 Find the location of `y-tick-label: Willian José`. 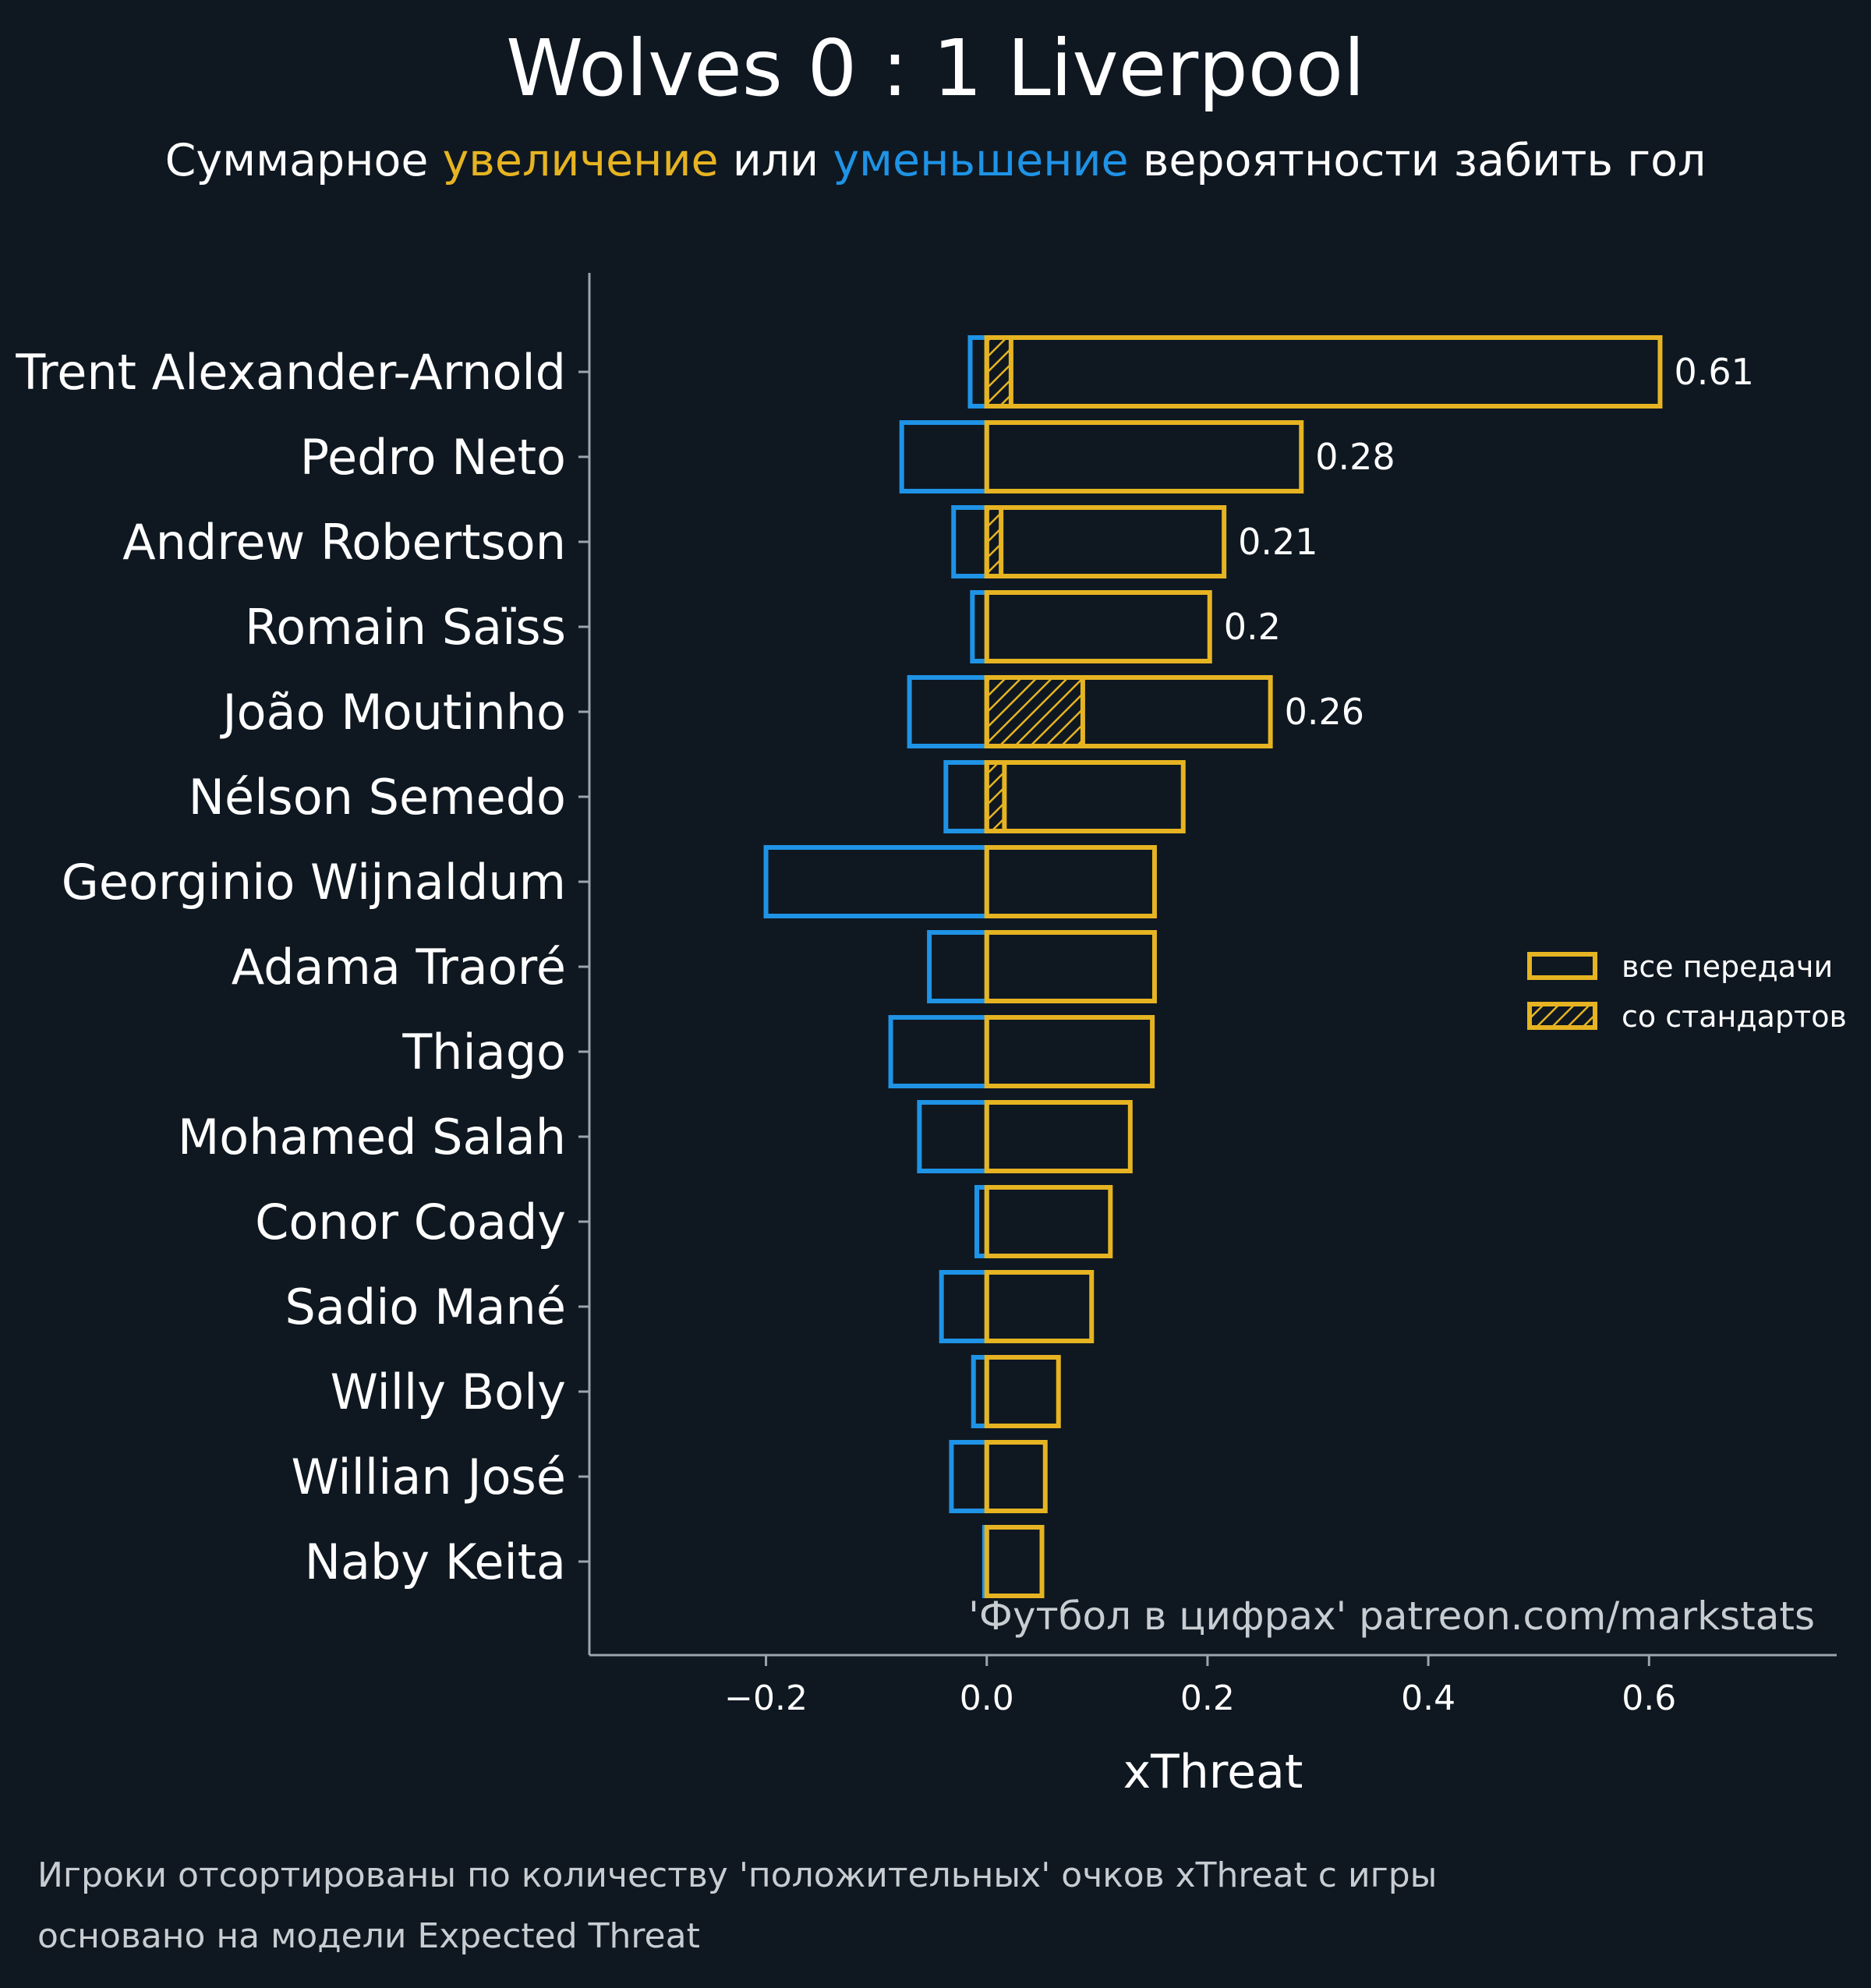

y-tick-label: Willian José is located at coordinates (428, 1477).